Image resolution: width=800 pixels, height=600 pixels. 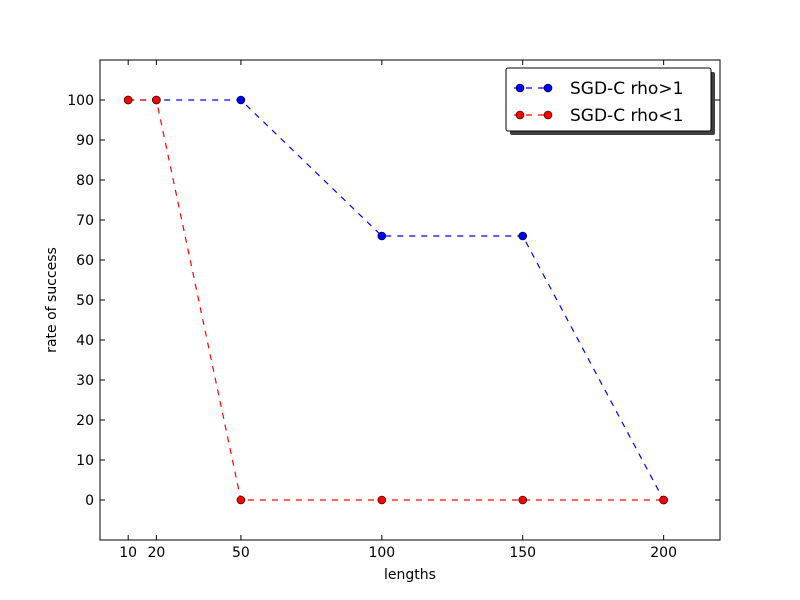 What do you see at coordinates (85, 381) in the screenshot?
I see `y-tick-label: 30` at bounding box center [85, 381].